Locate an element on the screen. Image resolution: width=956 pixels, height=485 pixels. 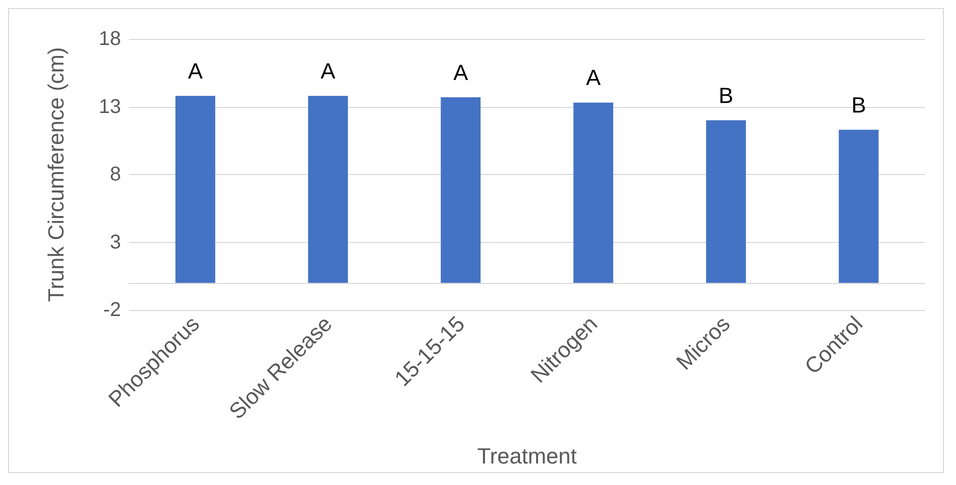
y-axis-title: Trunk Circumference (cm) is located at coordinates (56, 174).